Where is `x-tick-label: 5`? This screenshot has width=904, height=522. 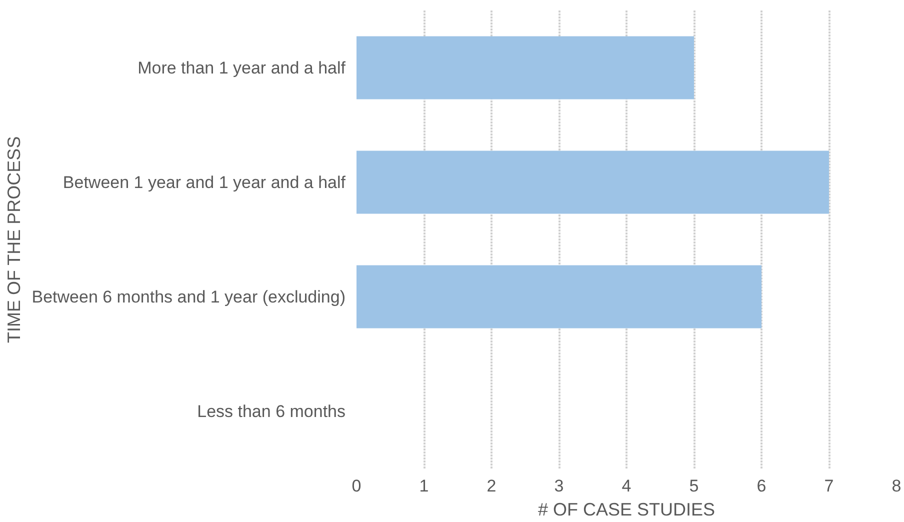
x-tick-label: 5 is located at coordinates (694, 486).